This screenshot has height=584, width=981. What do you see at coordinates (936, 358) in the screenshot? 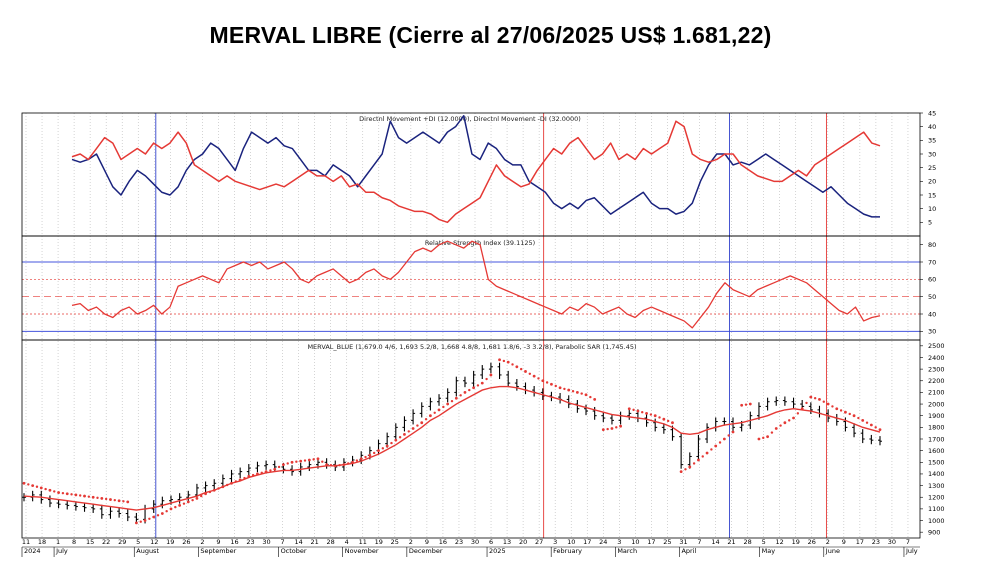
I see `price-y-tick-label: 2400` at bounding box center [936, 358].